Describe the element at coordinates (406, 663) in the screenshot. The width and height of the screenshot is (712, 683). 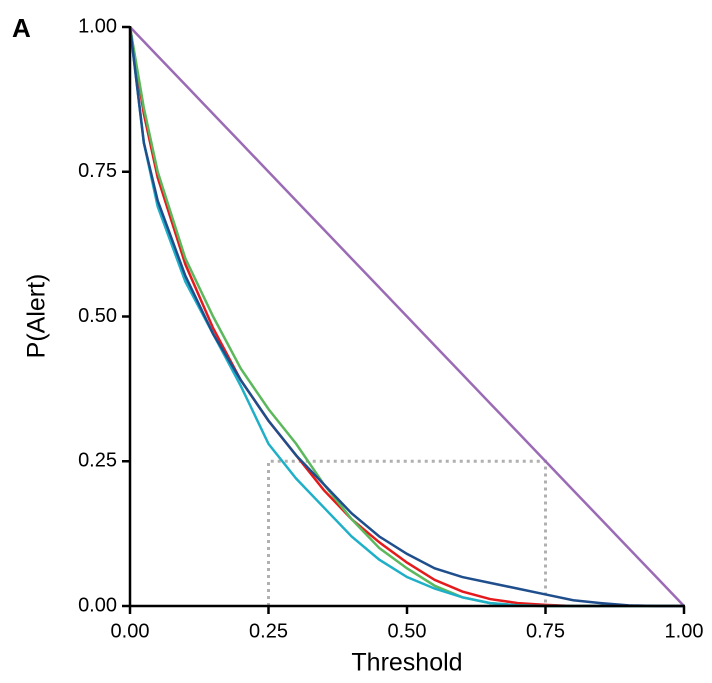
I see `x-axis-label: Threshold` at that location.